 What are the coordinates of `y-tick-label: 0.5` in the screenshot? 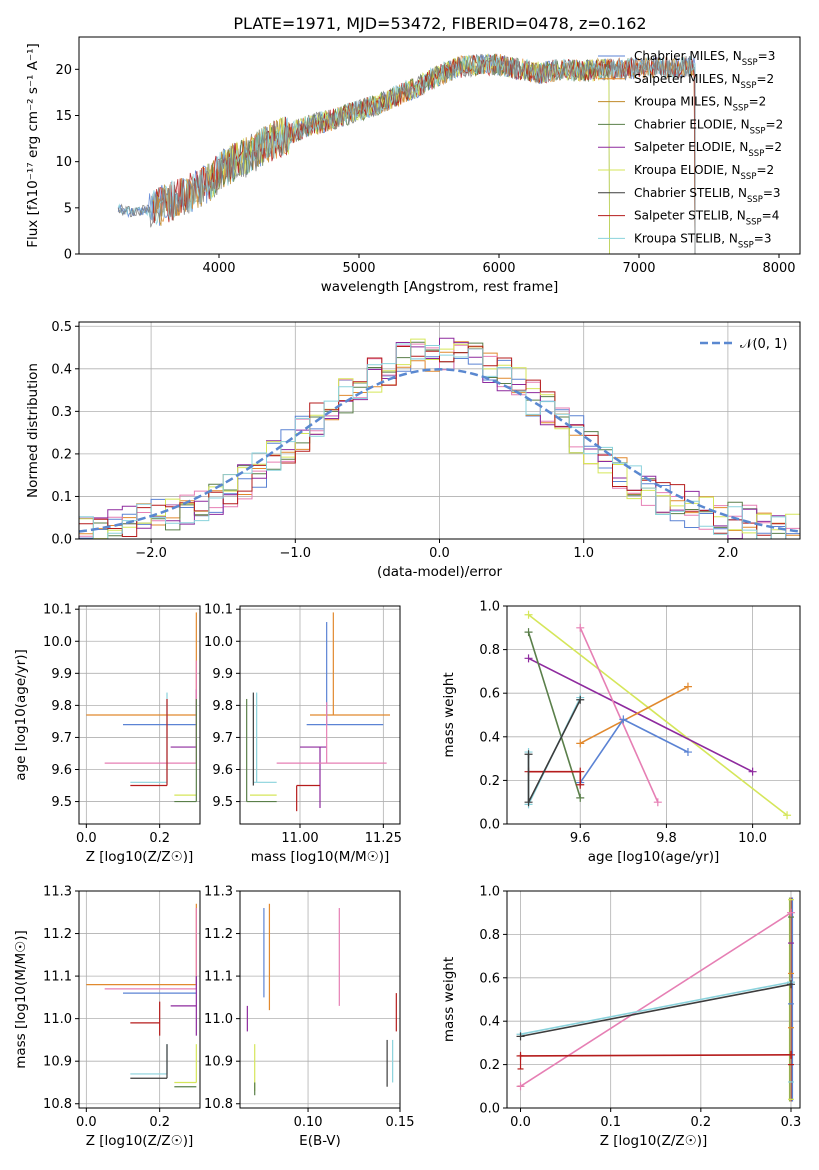 It's located at (61, 327).